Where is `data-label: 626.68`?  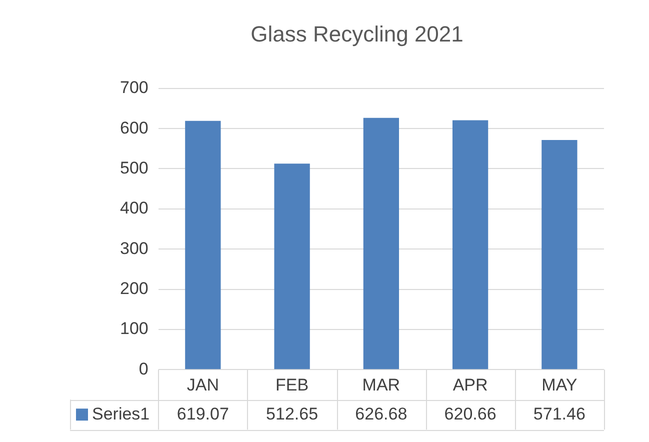 data-label: 626.68 is located at coordinates (381, 414).